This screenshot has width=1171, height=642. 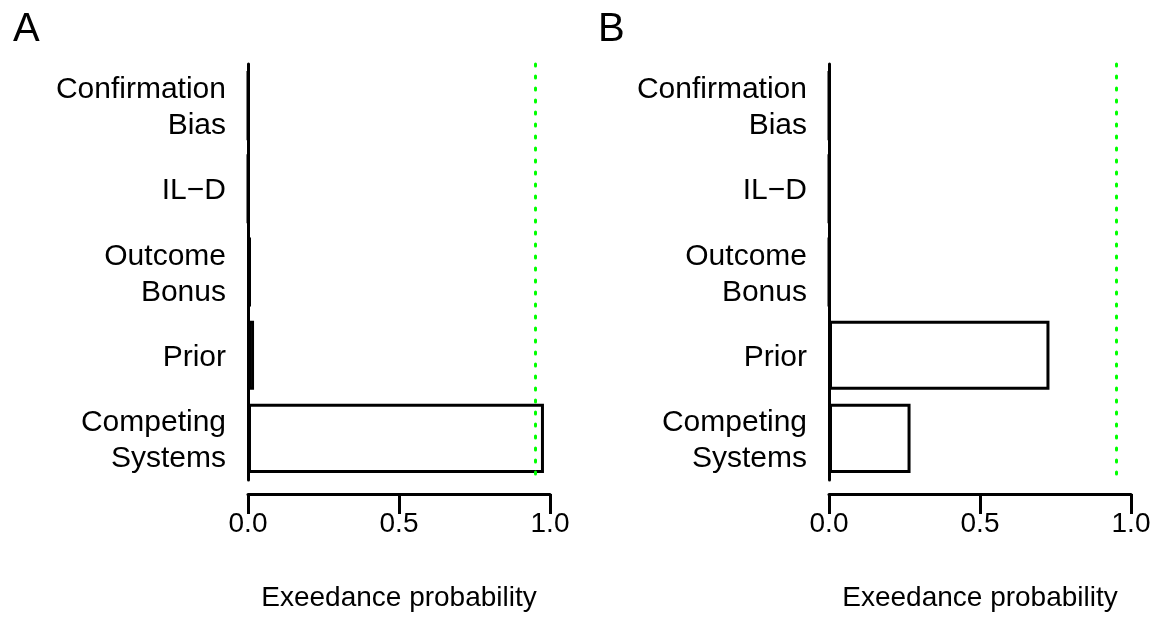 I want to click on chart-title: A, so click(x=26, y=27).